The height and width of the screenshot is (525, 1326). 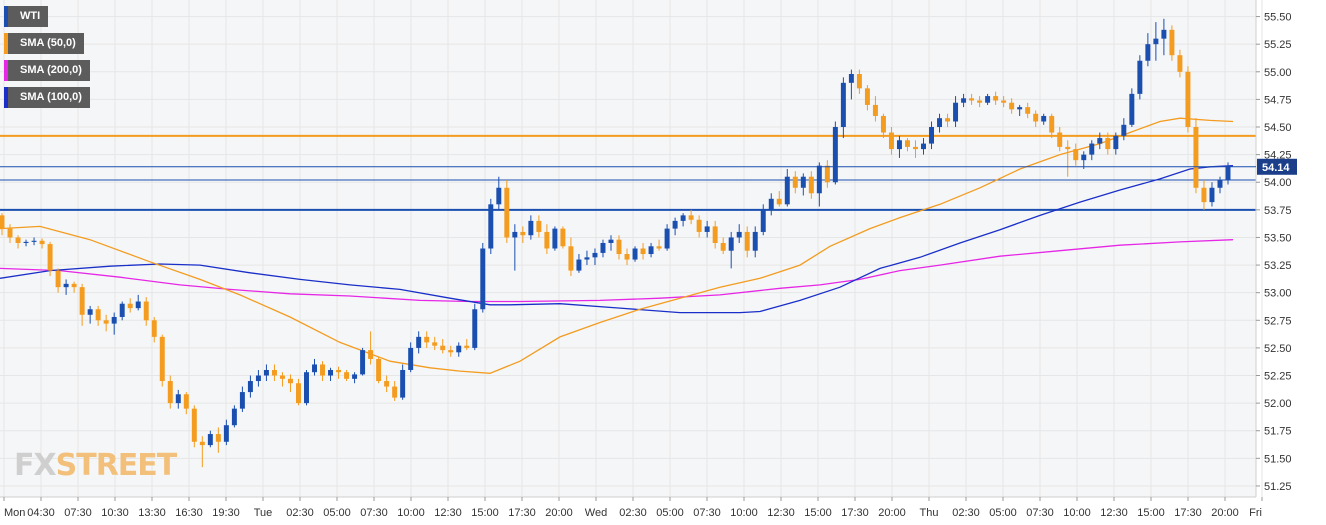 What do you see at coordinates (1151, 513) in the screenshot?
I see `x-tick-label: 15:00` at bounding box center [1151, 513].